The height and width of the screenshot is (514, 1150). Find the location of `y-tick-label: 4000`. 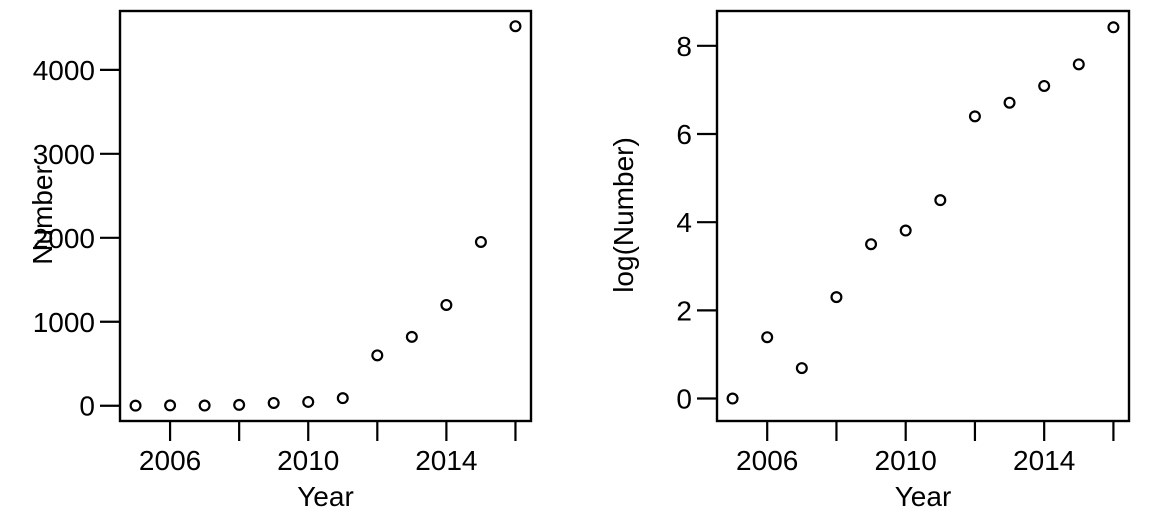

y-tick-label: 4000 is located at coordinates (64, 70).